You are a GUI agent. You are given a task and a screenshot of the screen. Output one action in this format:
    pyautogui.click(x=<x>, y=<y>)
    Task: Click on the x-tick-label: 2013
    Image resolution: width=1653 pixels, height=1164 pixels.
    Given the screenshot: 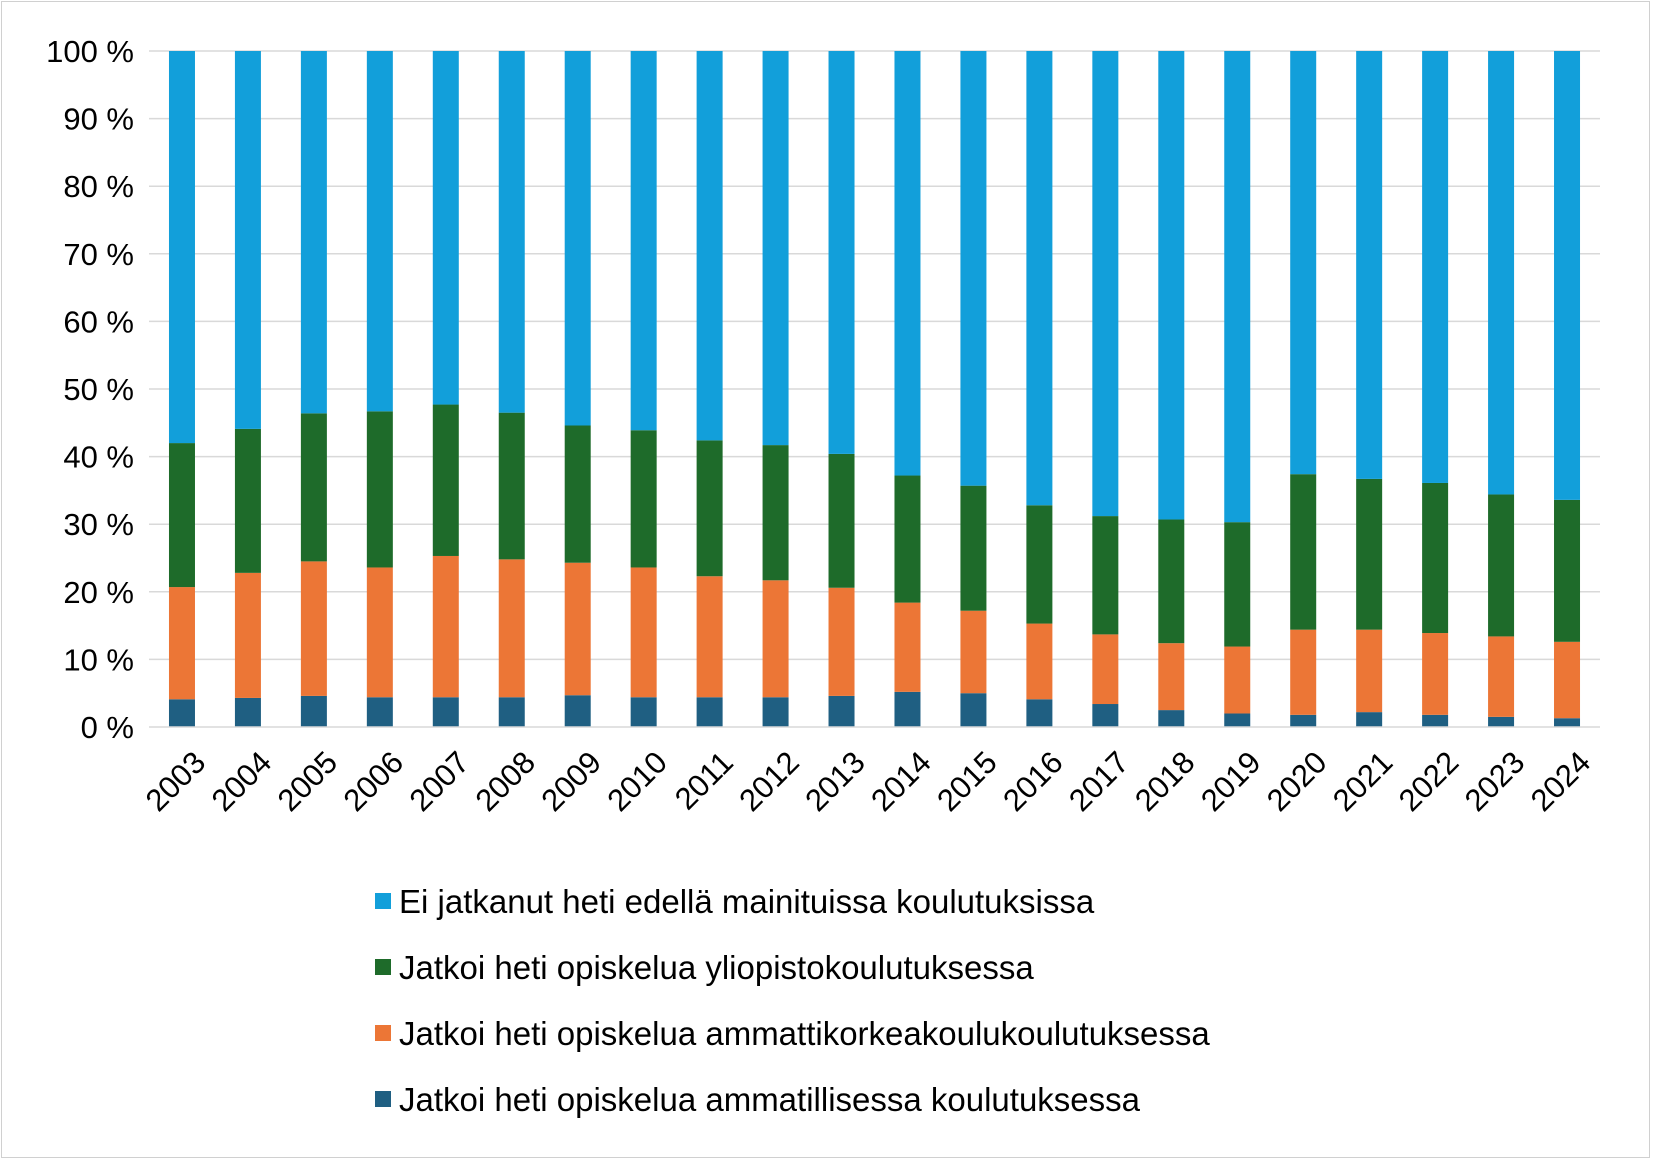 What is the action you would take?
    pyautogui.click(x=835, y=782)
    